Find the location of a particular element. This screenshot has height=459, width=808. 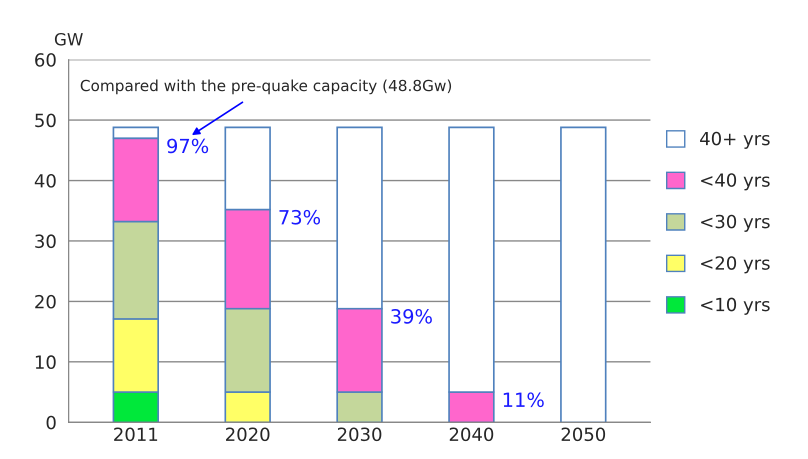

annotation: 11% is located at coordinates (524, 400).